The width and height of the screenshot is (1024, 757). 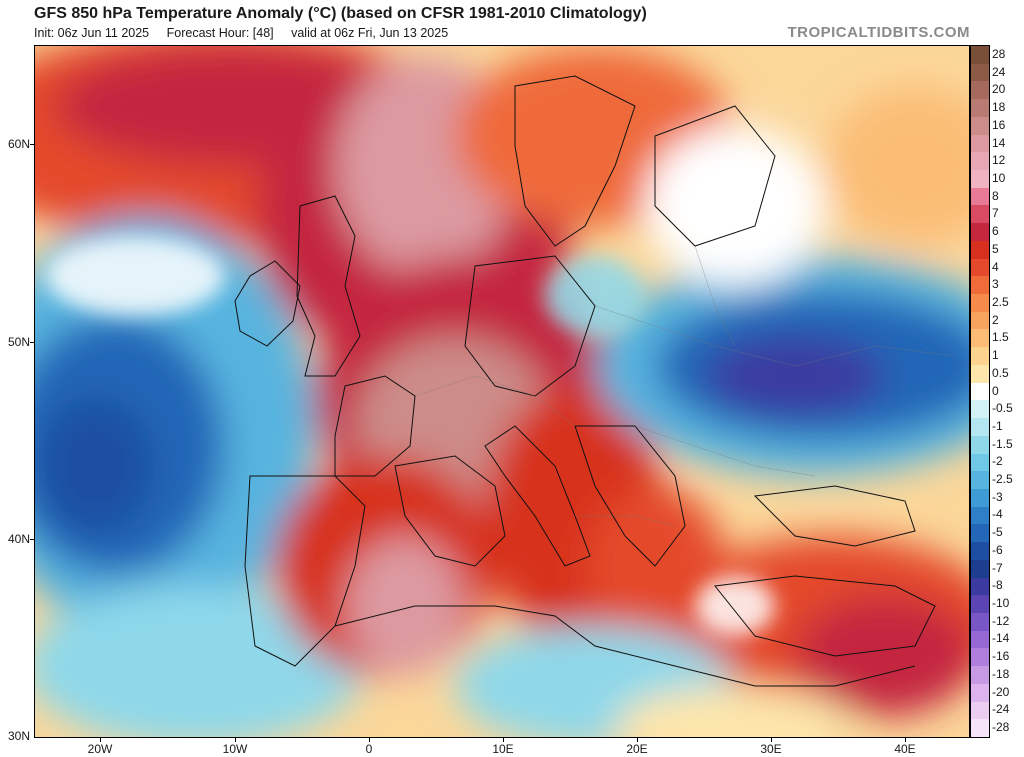 What do you see at coordinates (999, 89) in the screenshot?
I see `colorbar-label: 20` at bounding box center [999, 89].